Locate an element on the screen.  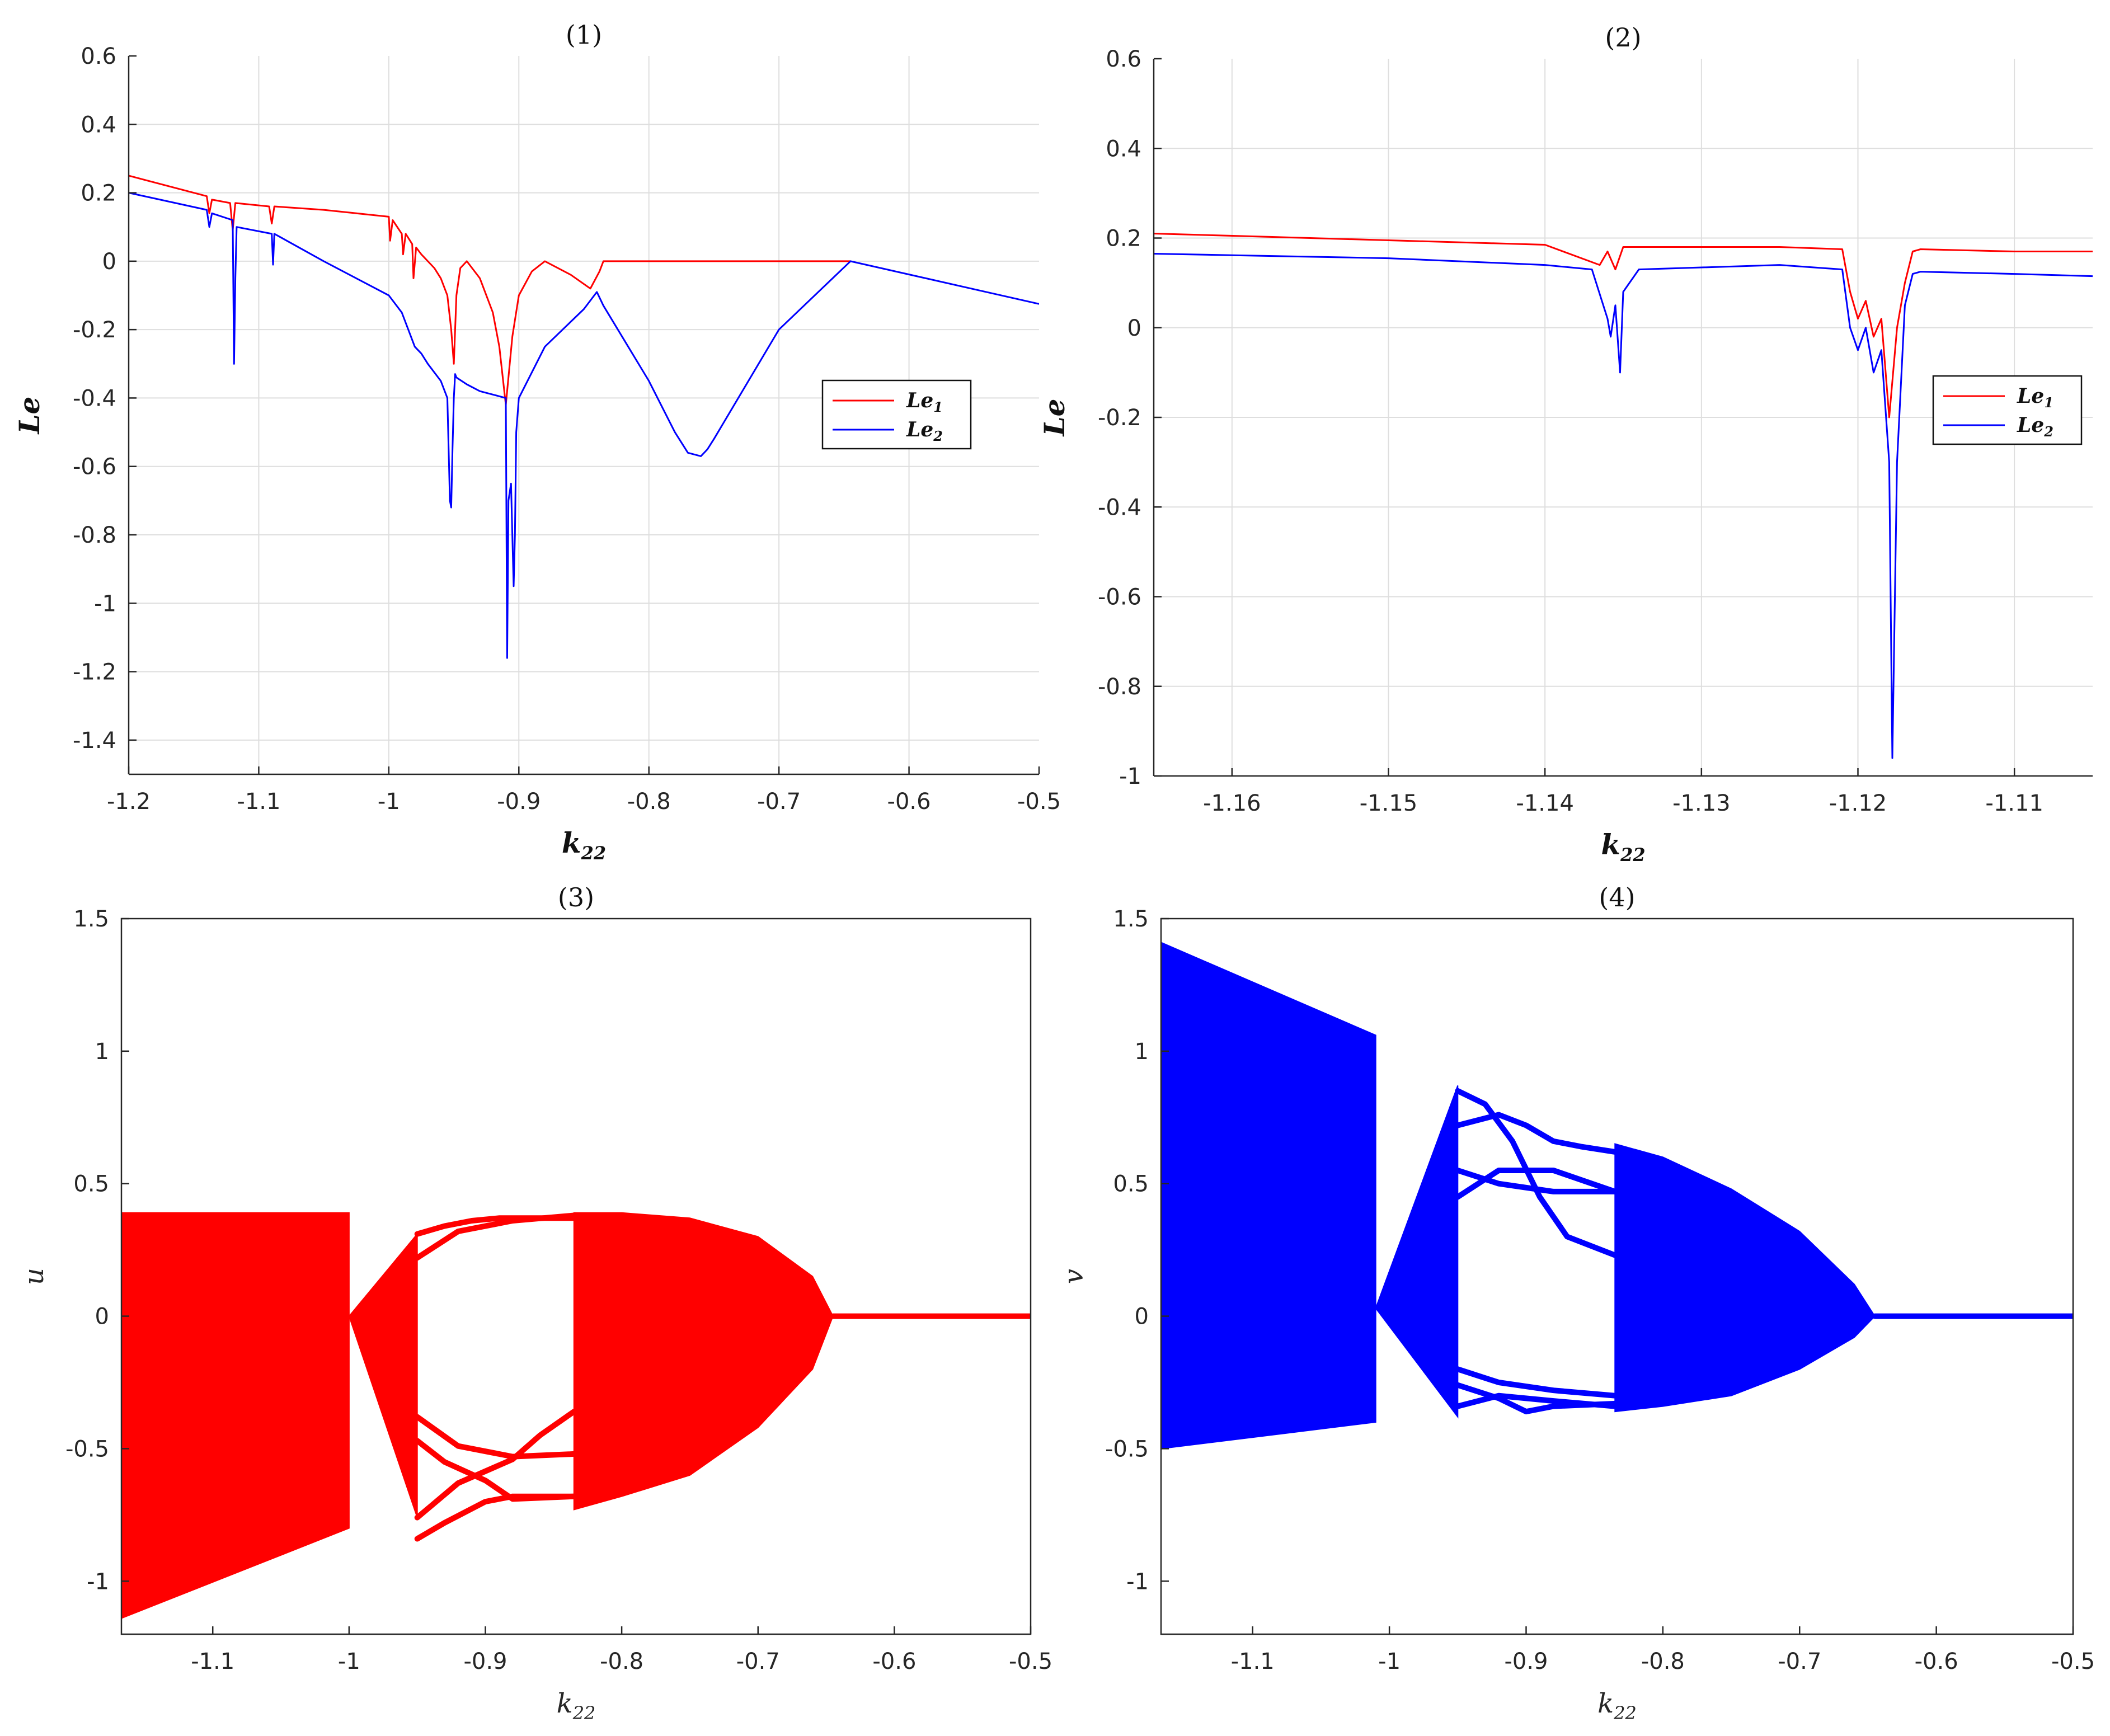
x-tick-label: -1.11 is located at coordinates (2014, 803).